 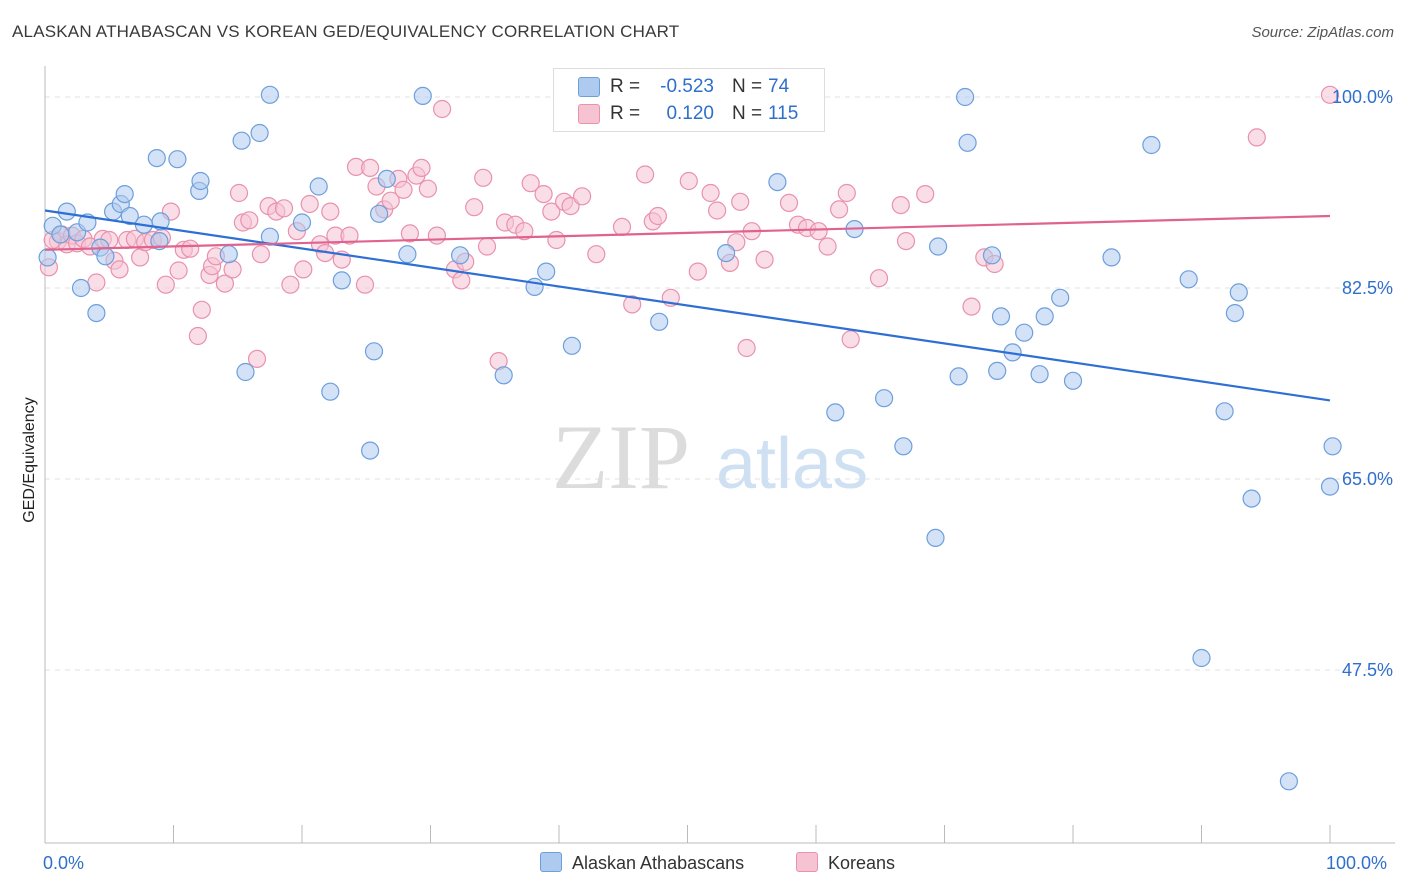 What do you see at coordinates (783, 113) in the screenshot?
I see `legend-n-value: 115` at bounding box center [783, 113].